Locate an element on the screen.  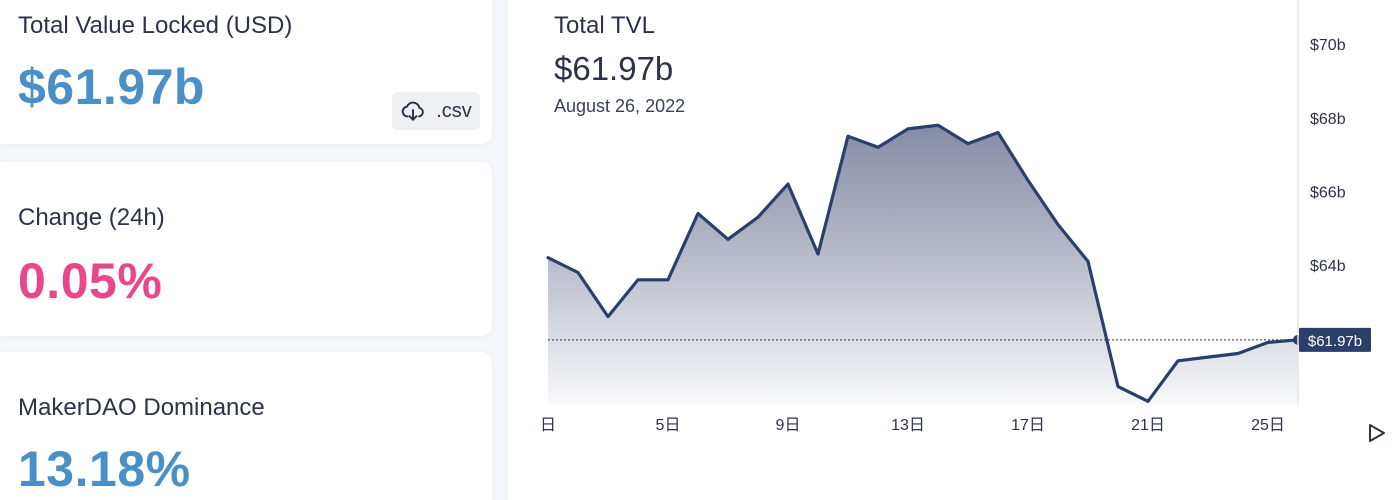
chart-title: Total TVL is located at coordinates (604, 25).